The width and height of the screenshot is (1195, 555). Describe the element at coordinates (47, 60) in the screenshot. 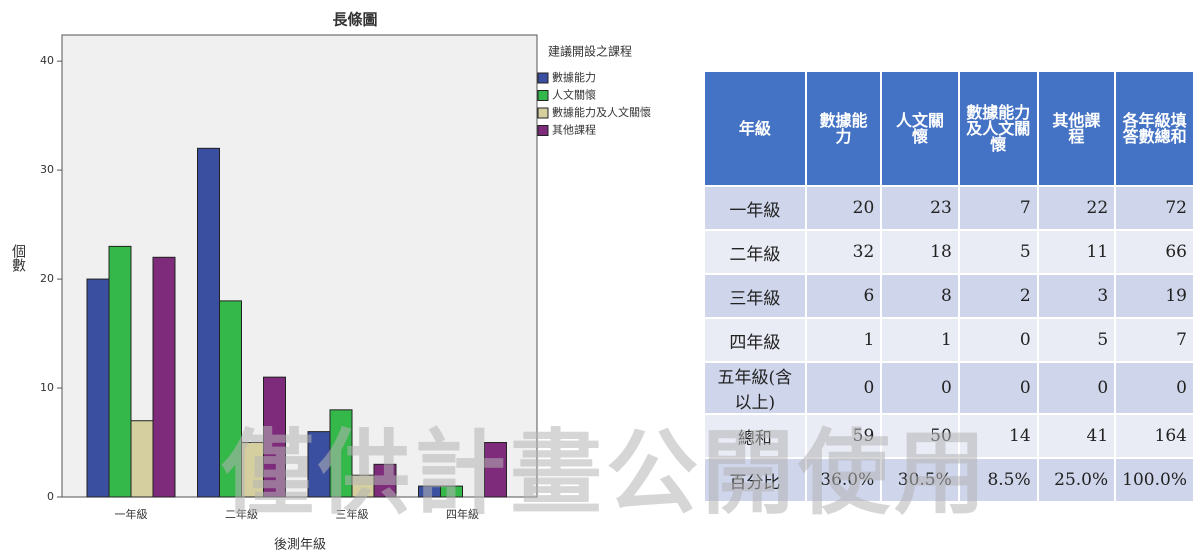

I see `y-tick-label: 40` at that location.